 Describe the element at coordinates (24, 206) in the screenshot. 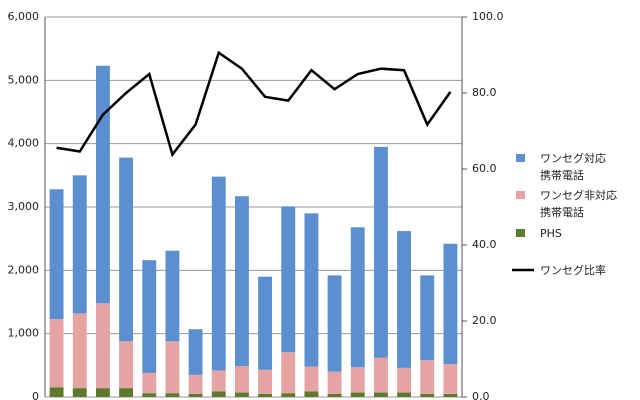

I see `y-tick-label: 3,000` at that location.